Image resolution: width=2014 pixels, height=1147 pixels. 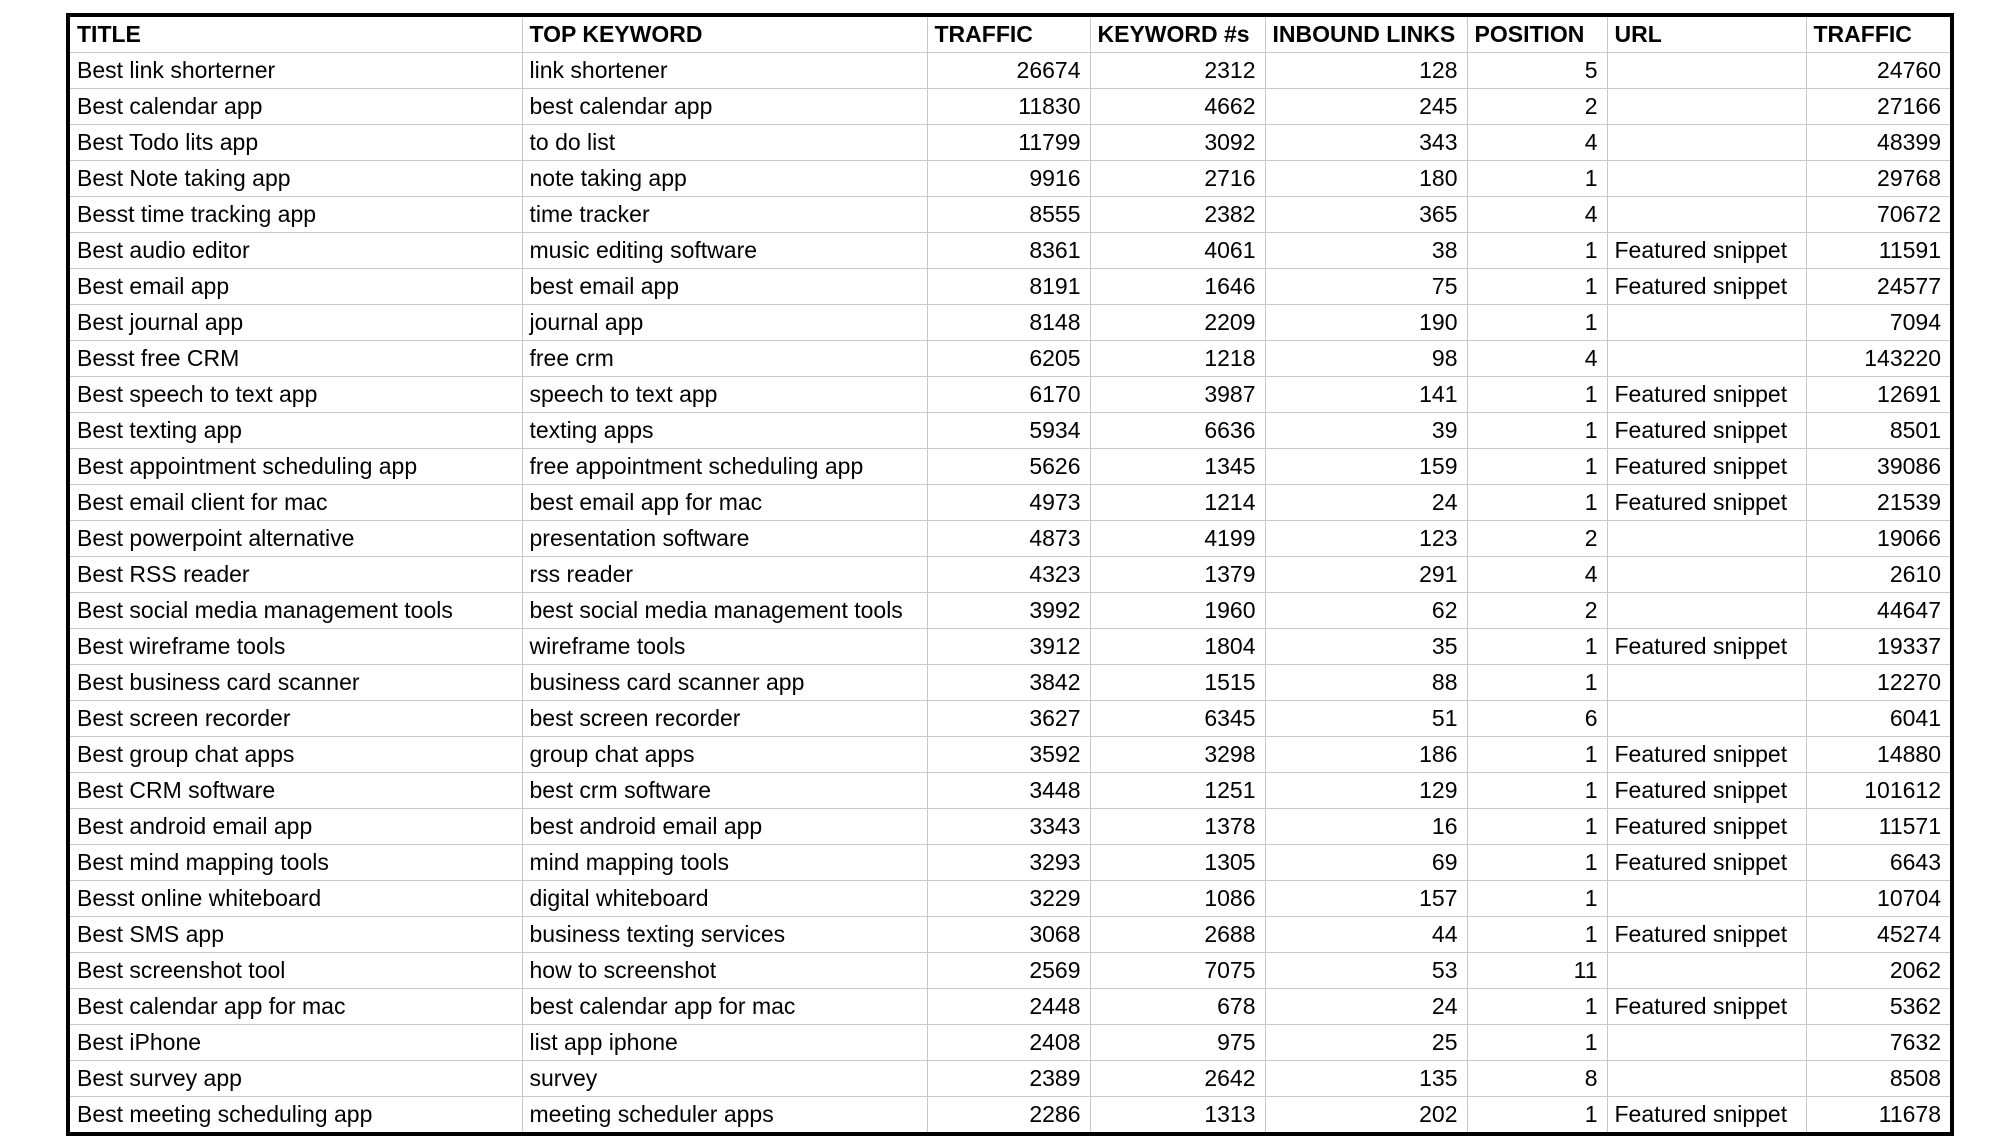 I want to click on cell-keyword_count: 6345, so click(x=1177, y=718).